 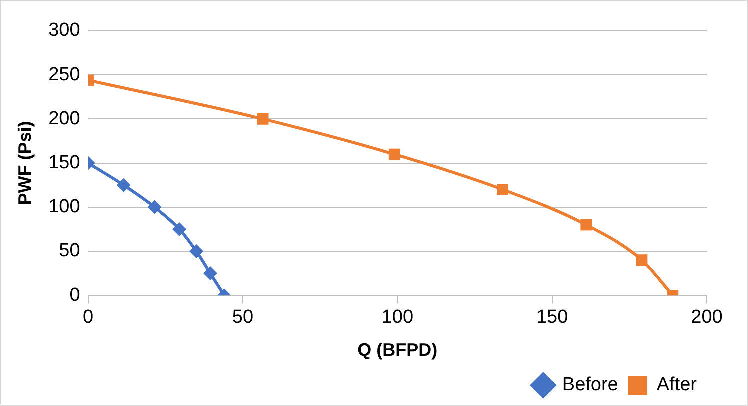 What do you see at coordinates (64, 163) in the screenshot?
I see `y-tick-label: 150` at bounding box center [64, 163].